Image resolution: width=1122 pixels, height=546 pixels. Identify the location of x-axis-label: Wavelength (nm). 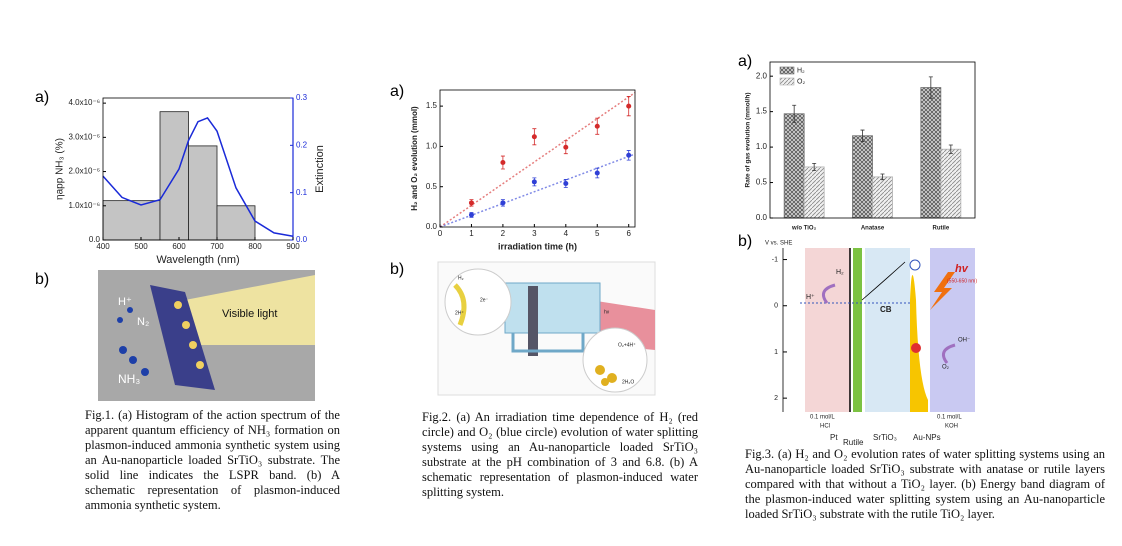
(197, 260).